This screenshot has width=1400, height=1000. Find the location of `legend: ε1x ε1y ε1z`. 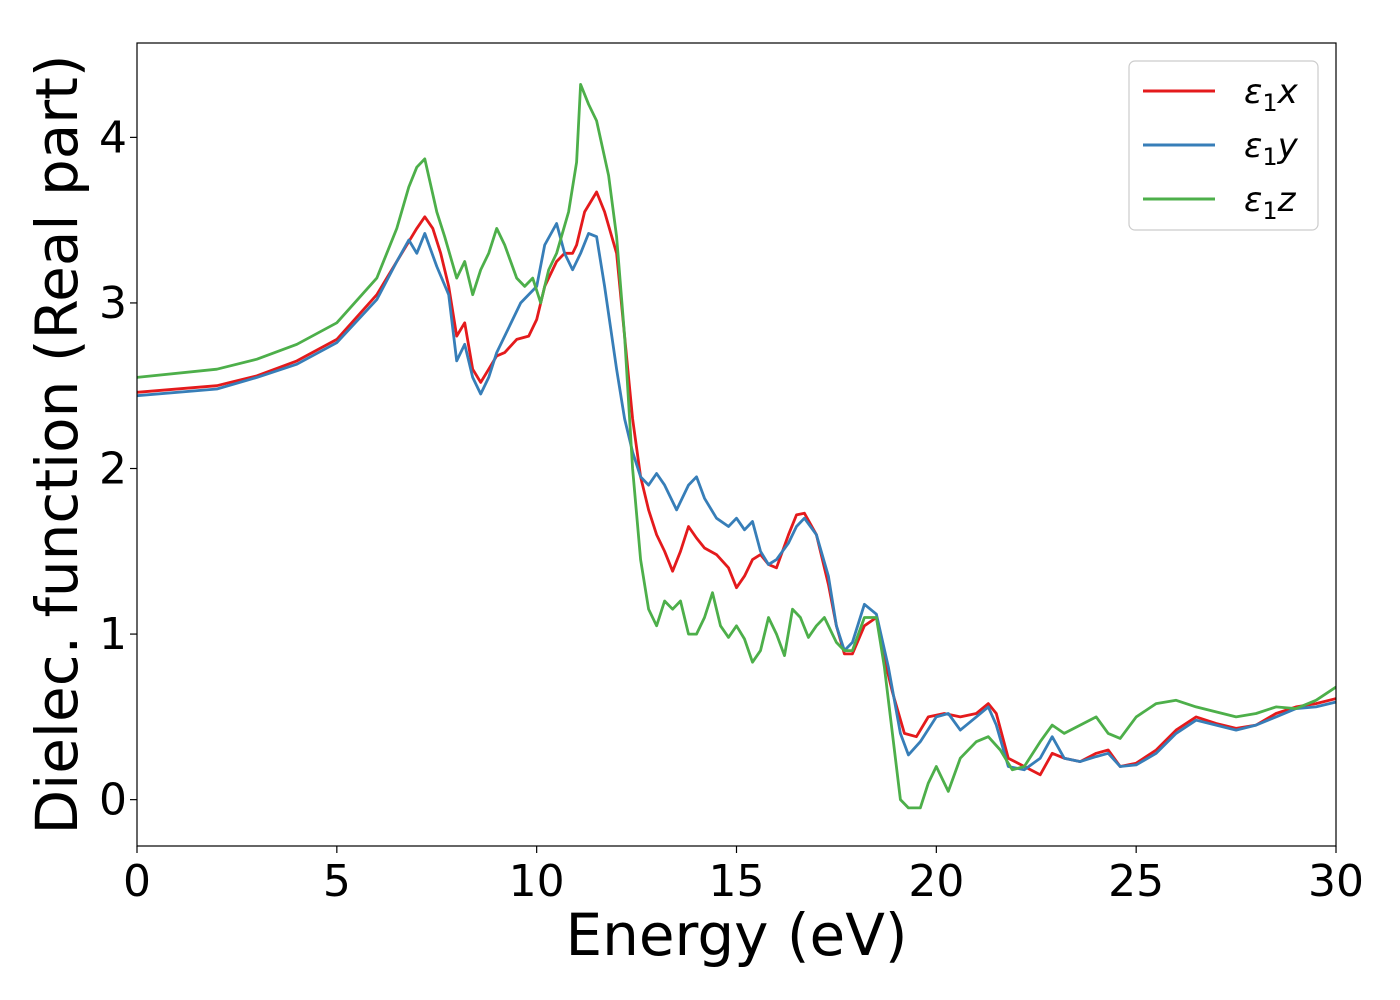

legend: ε1x ε1y ε1z is located at coordinates (1223, 145).